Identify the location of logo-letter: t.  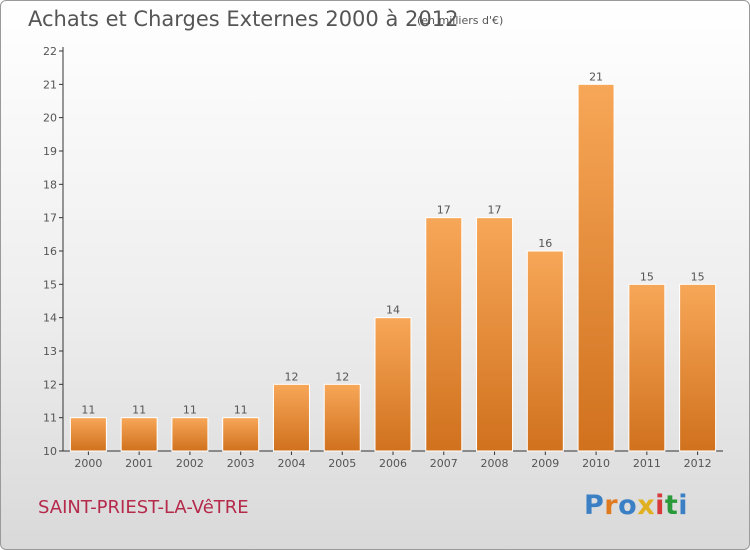
(671, 505).